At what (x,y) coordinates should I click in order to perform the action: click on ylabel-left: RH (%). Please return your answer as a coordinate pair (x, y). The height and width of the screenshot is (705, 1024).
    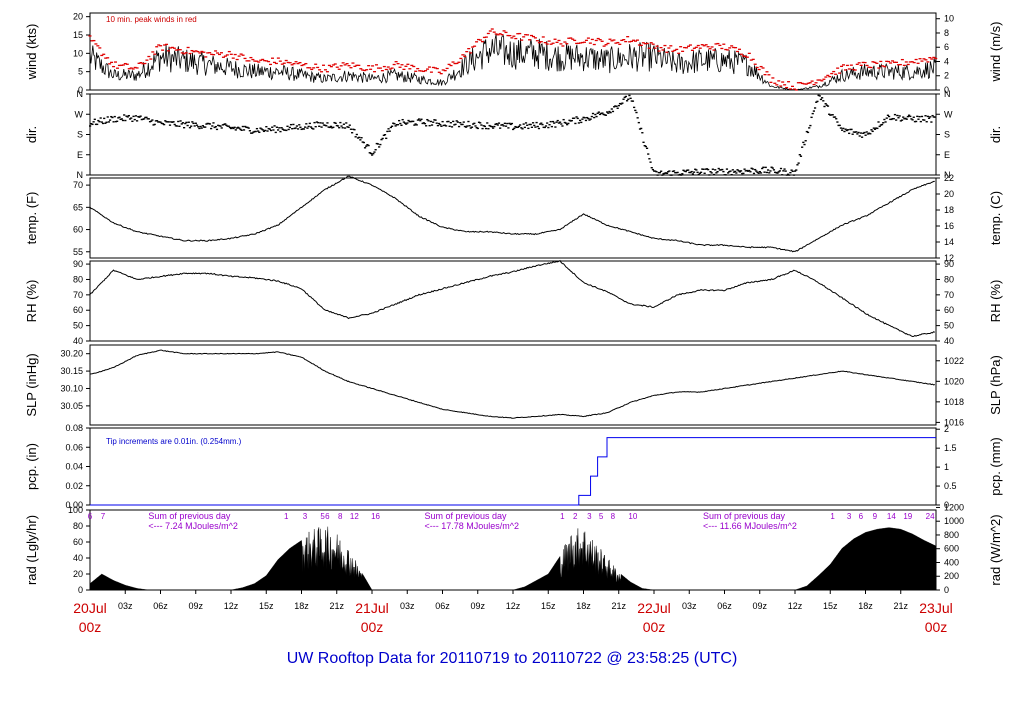
    Looking at the image, I should click on (31, 301).